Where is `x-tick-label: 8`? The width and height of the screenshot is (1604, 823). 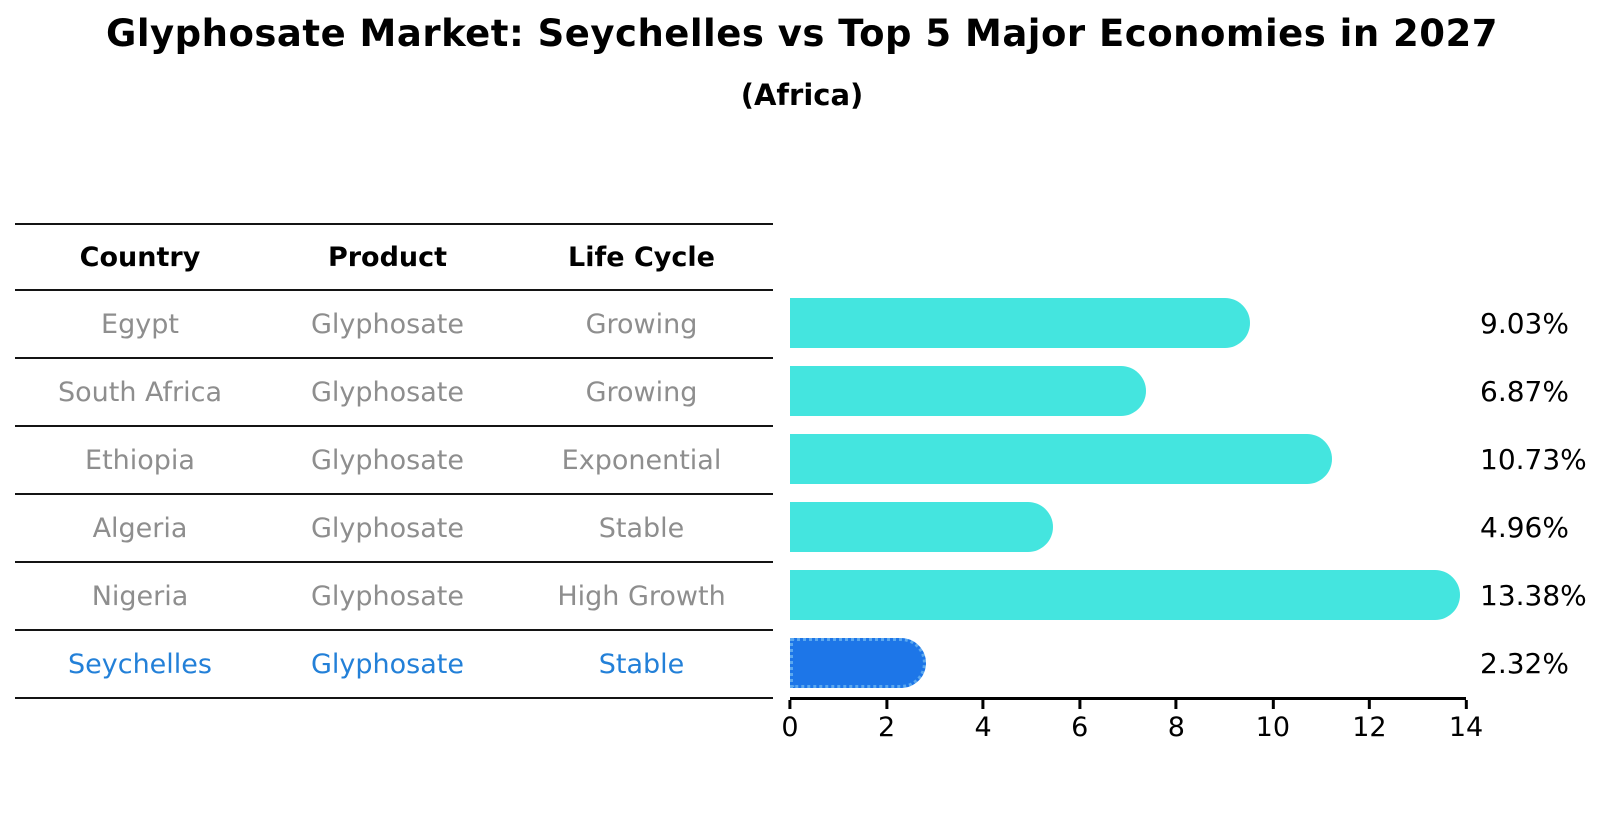 x-tick-label: 8 is located at coordinates (1176, 727).